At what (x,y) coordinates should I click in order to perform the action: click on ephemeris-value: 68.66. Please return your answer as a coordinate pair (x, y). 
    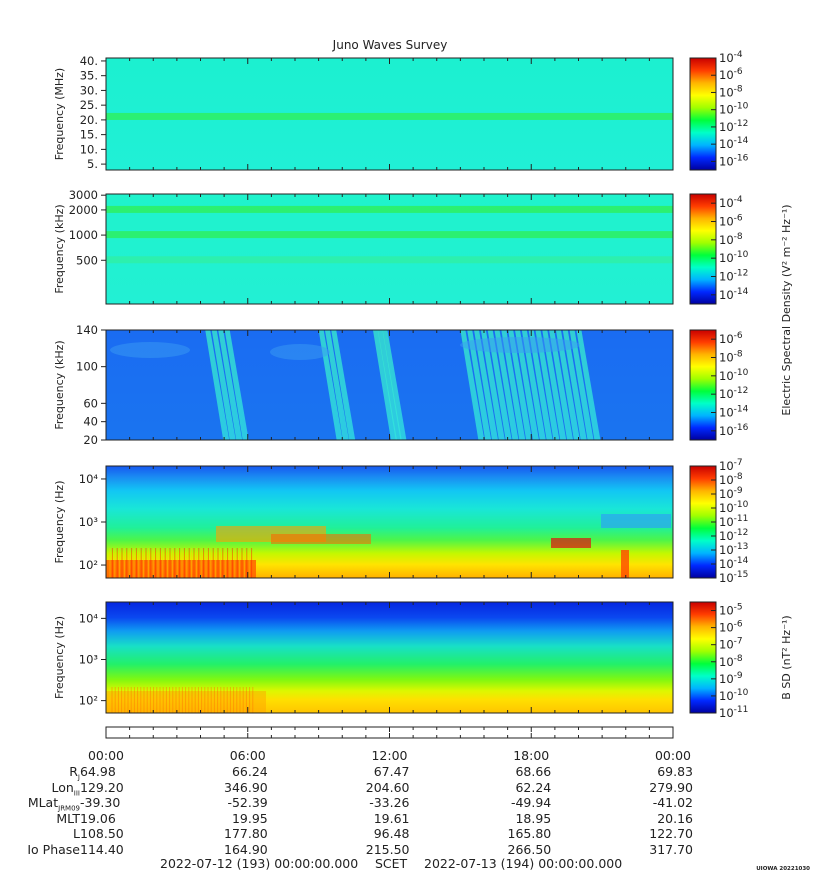
    Looking at the image, I should click on (533, 771).